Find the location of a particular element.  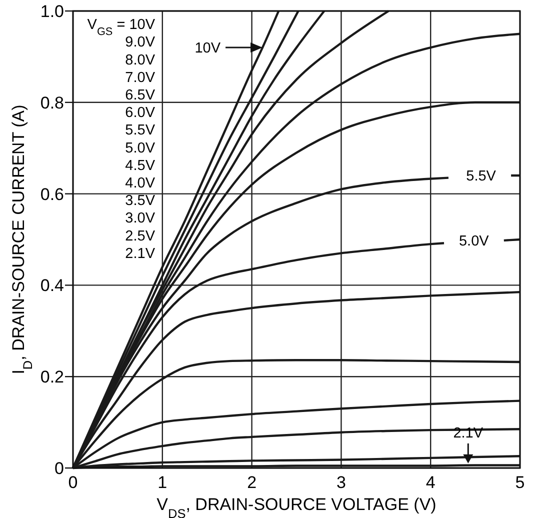

y-tick-label: 0.8 is located at coordinates (52, 102).